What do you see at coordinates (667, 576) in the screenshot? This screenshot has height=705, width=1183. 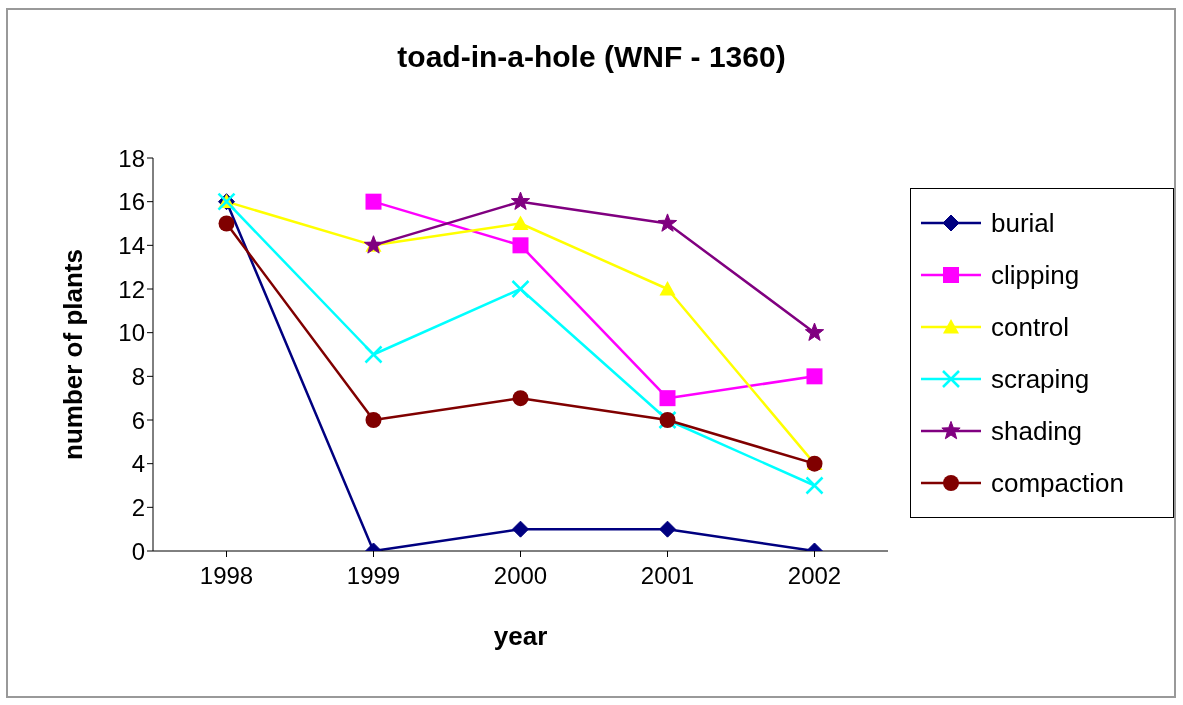 I see `x-tick-label: 2001` at bounding box center [667, 576].